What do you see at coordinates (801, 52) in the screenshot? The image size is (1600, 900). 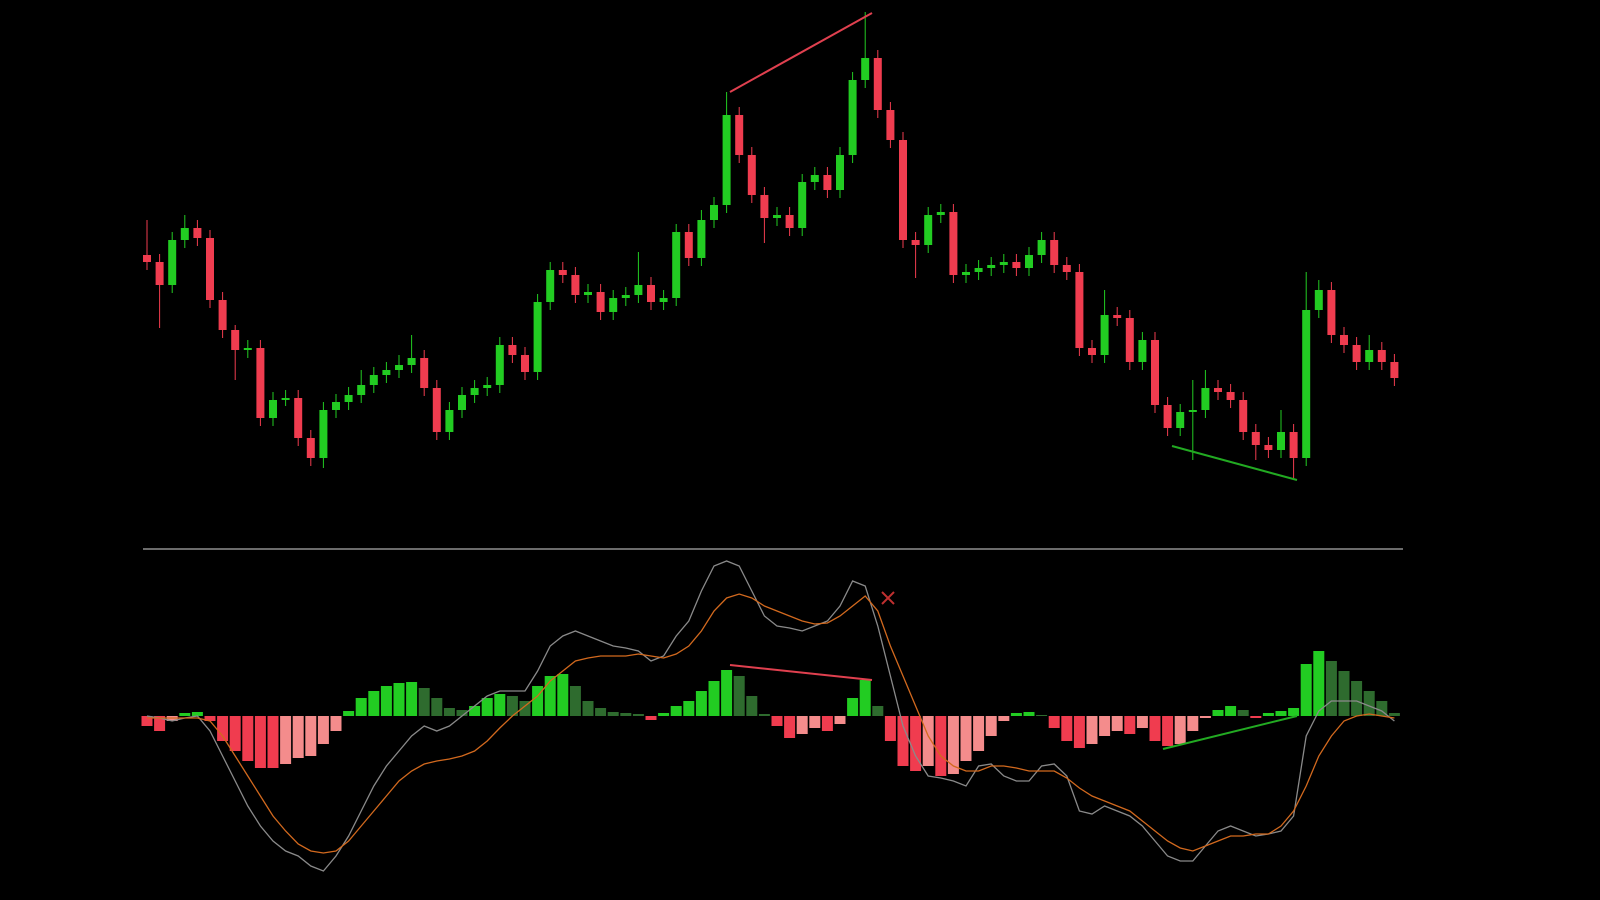 I see `bearish-divergence-price` at bounding box center [801, 52].